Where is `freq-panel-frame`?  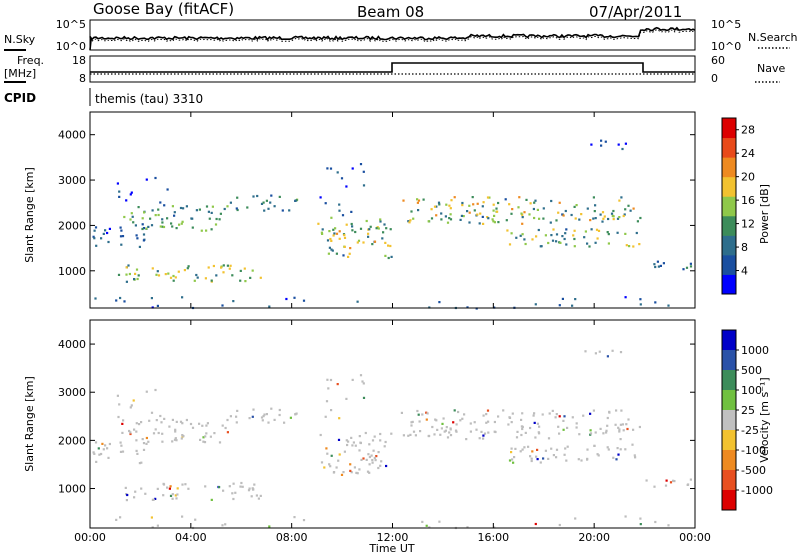
freq-panel-frame is located at coordinates (392, 69).